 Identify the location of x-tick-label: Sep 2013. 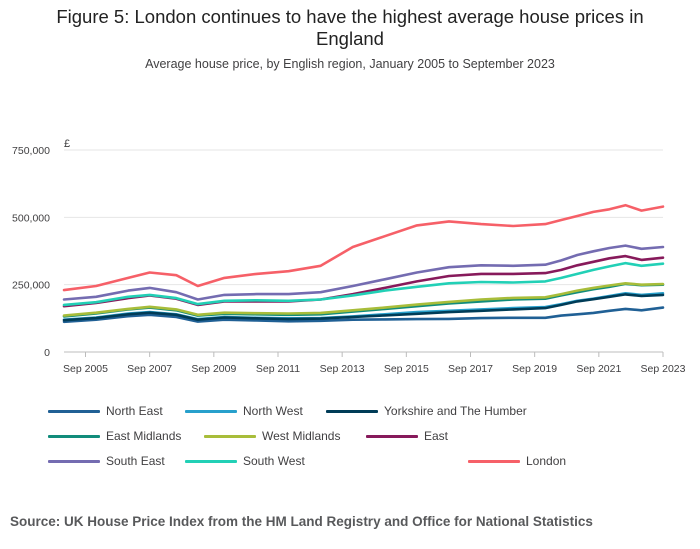
(342, 369).